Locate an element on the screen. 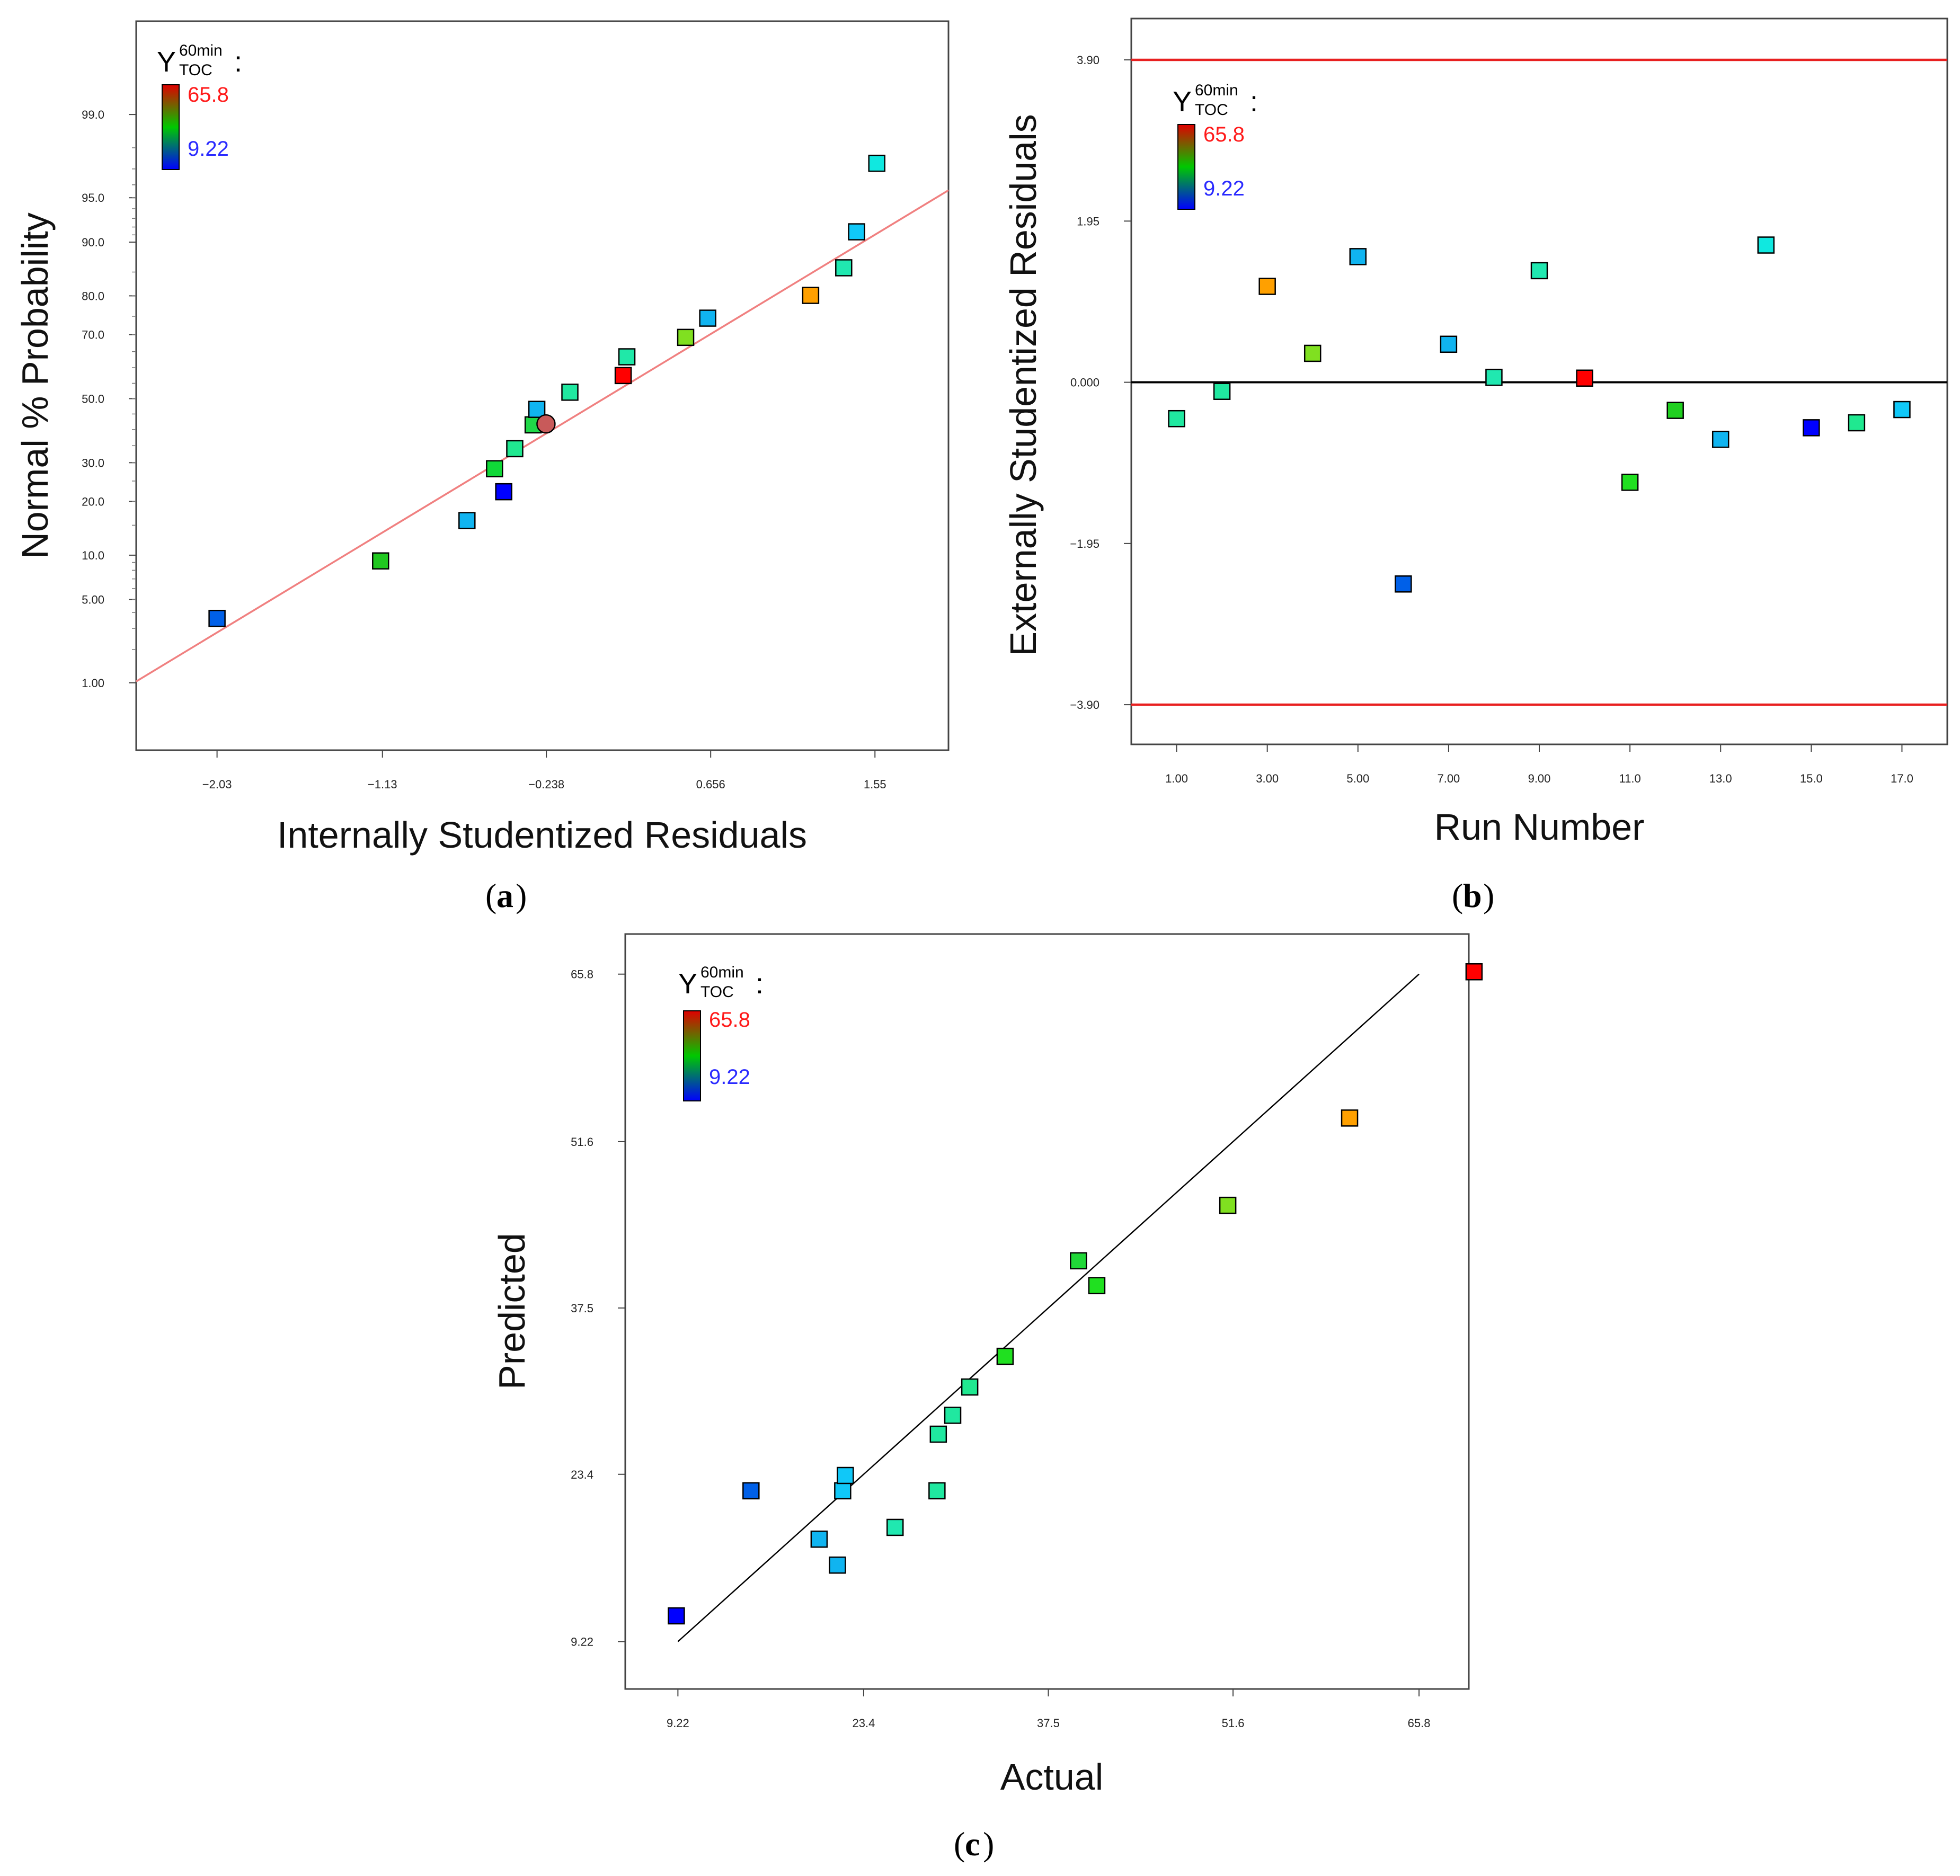  panel-a-x-tick-label: −2.03 is located at coordinates (217, 784).